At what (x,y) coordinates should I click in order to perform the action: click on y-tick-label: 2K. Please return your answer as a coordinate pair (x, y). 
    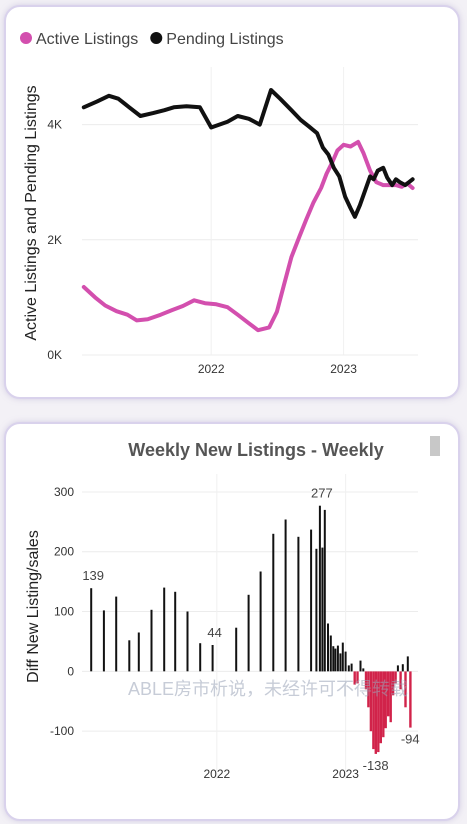
    Looking at the image, I should click on (54, 240).